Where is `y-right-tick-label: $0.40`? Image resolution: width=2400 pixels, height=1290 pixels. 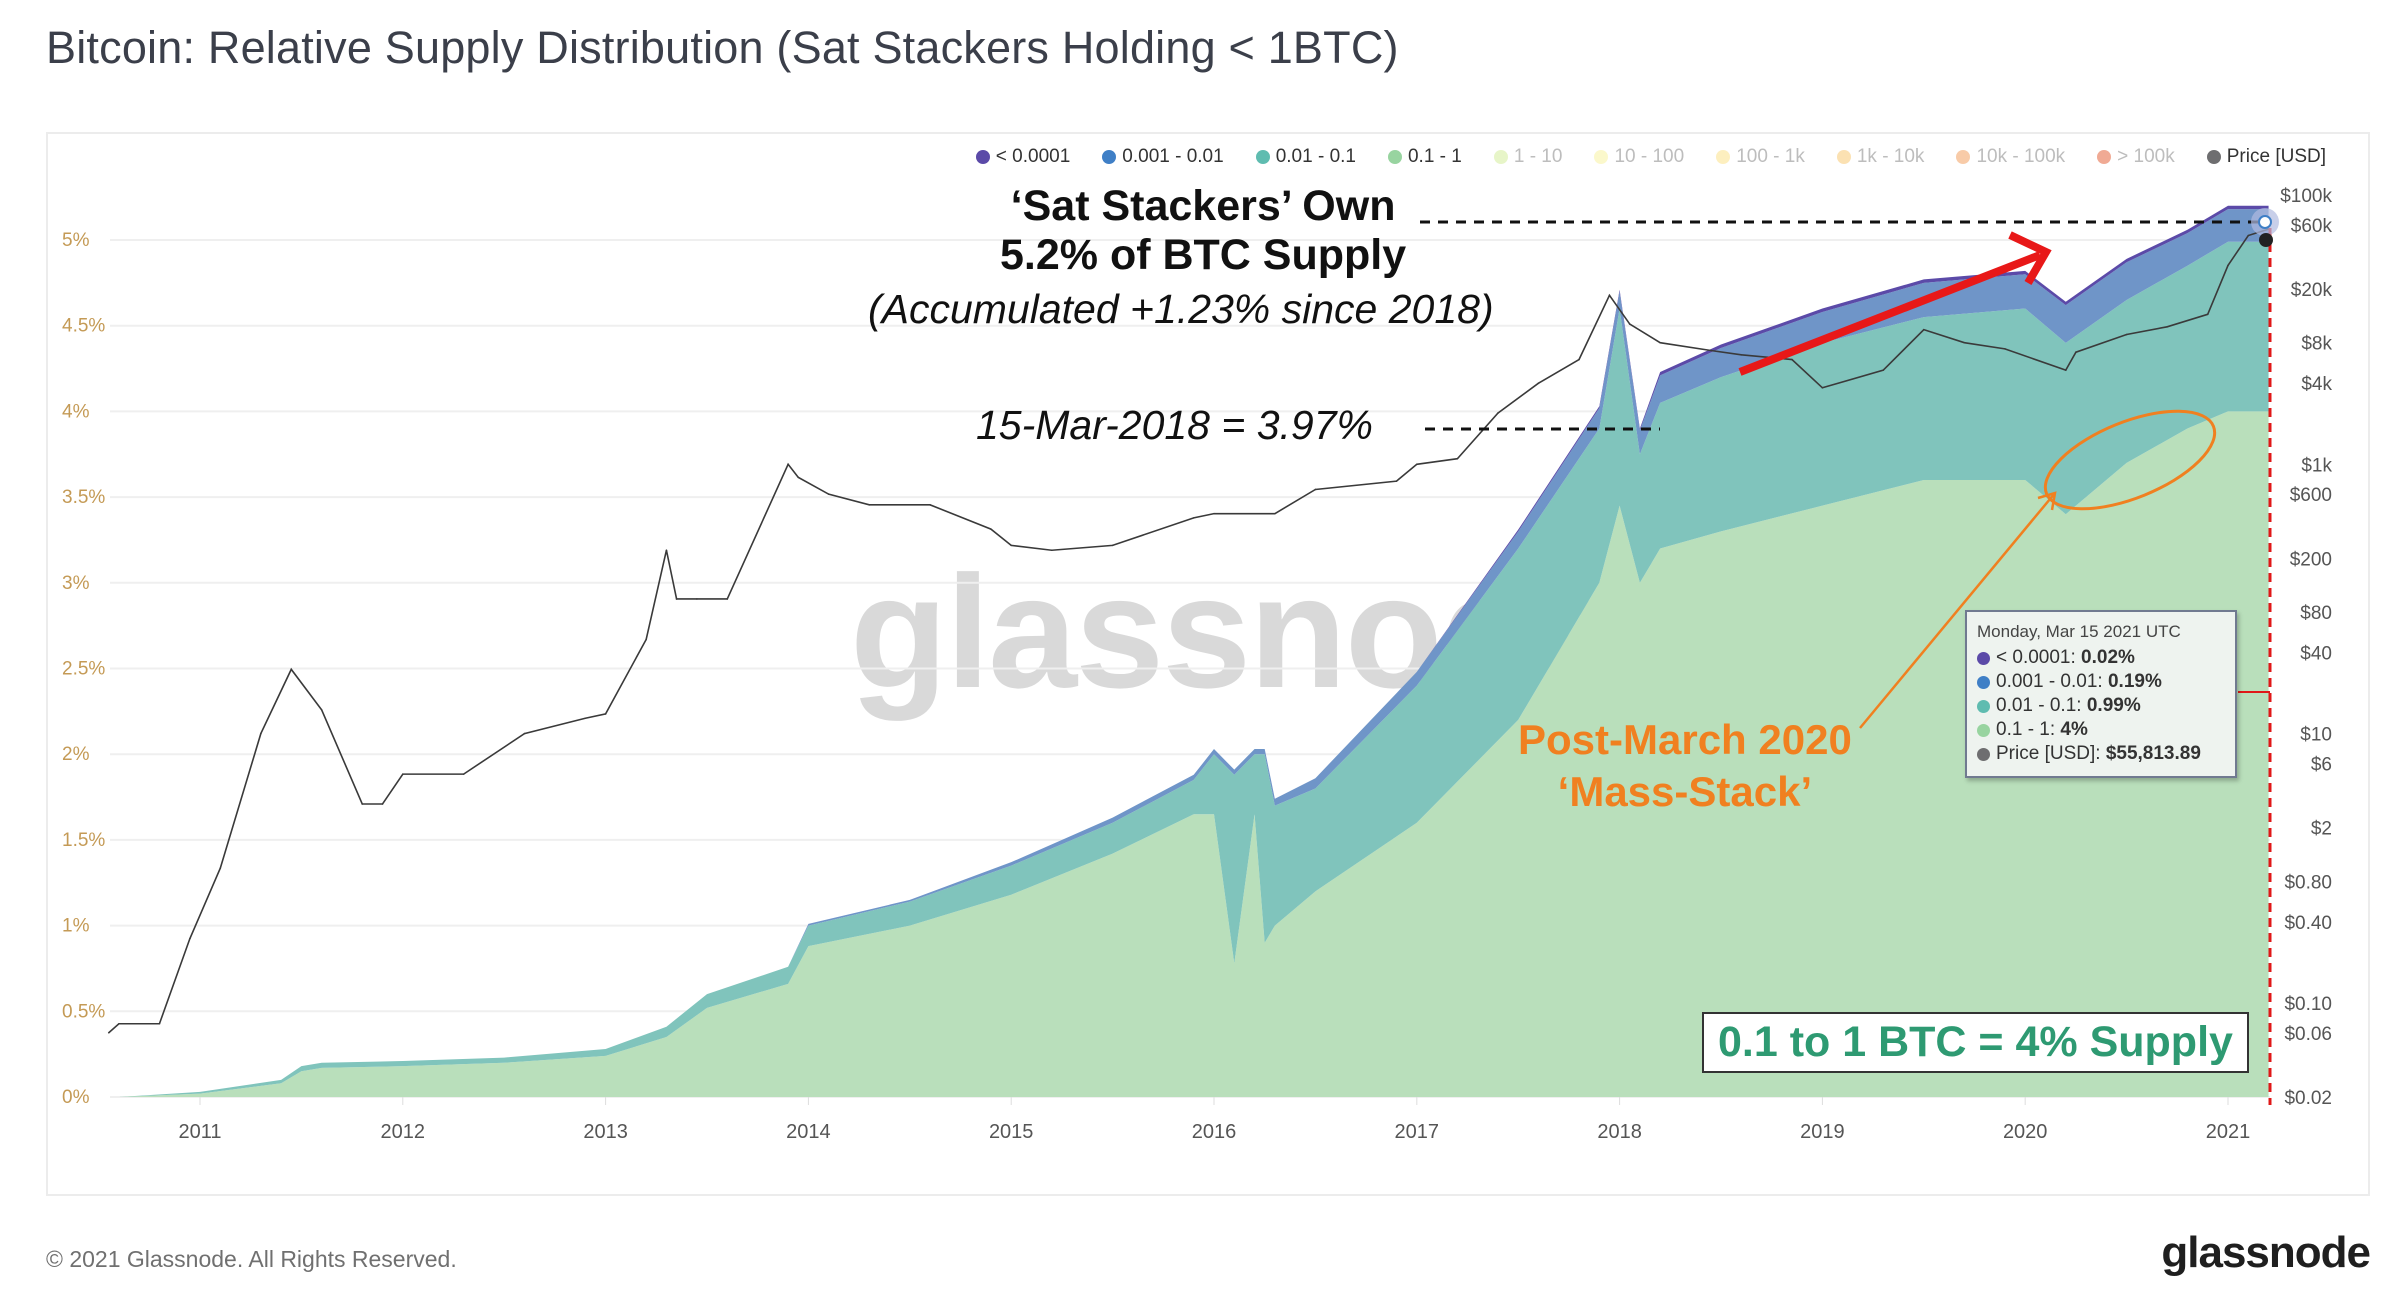 y-right-tick-label: $0.40 is located at coordinates (2308, 923).